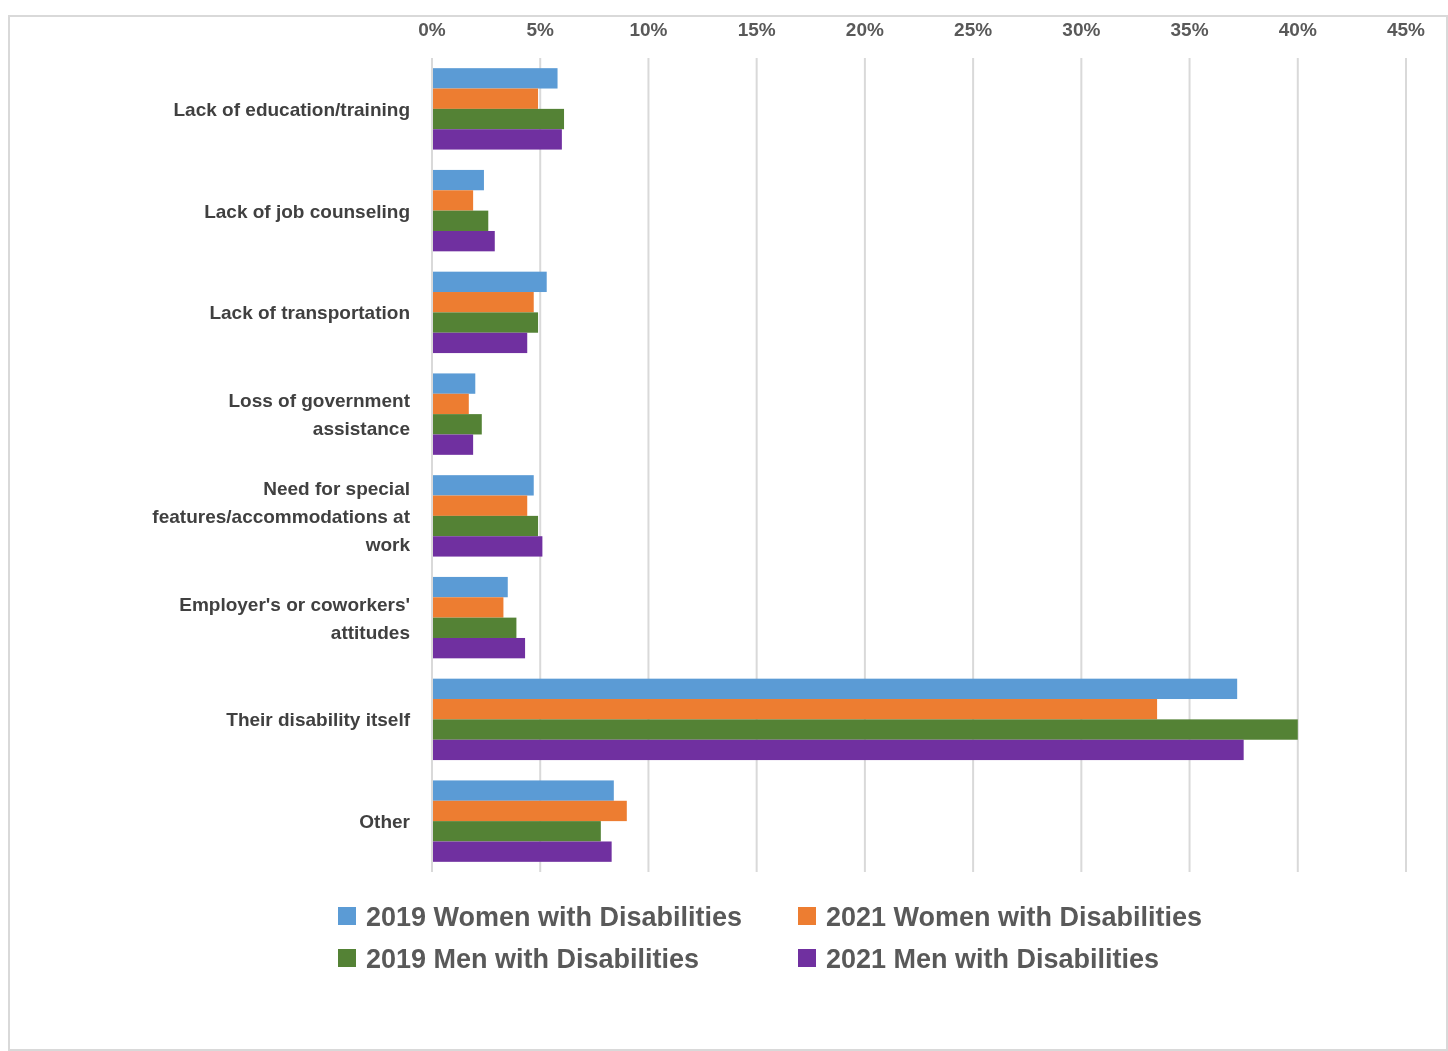 The height and width of the screenshot is (1051, 1448). I want to click on y-tick-label: Employer's or coworkers' attitudes, so click(294, 618).